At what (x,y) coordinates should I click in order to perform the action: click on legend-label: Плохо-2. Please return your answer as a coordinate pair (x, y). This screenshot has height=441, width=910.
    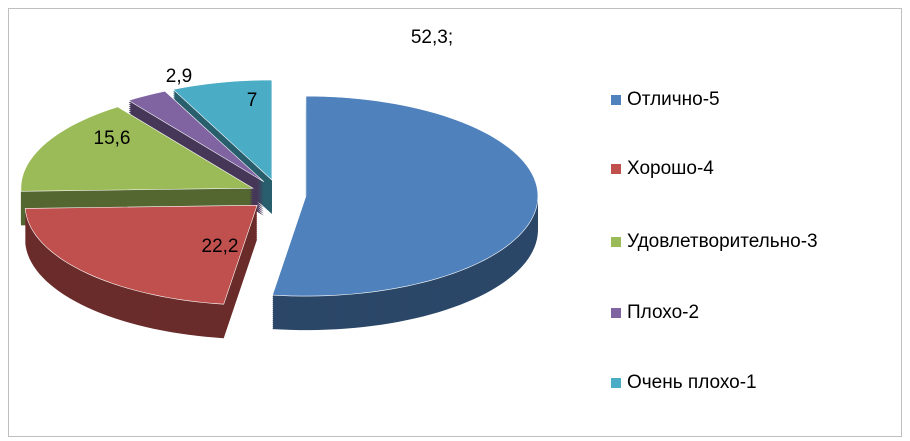
    Looking at the image, I should click on (663, 312).